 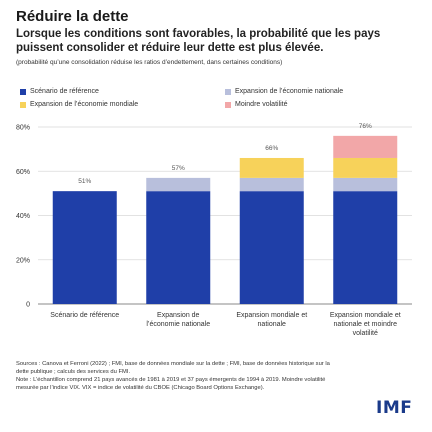 I want to click on bar-total-label: 51%, so click(x=84, y=181).